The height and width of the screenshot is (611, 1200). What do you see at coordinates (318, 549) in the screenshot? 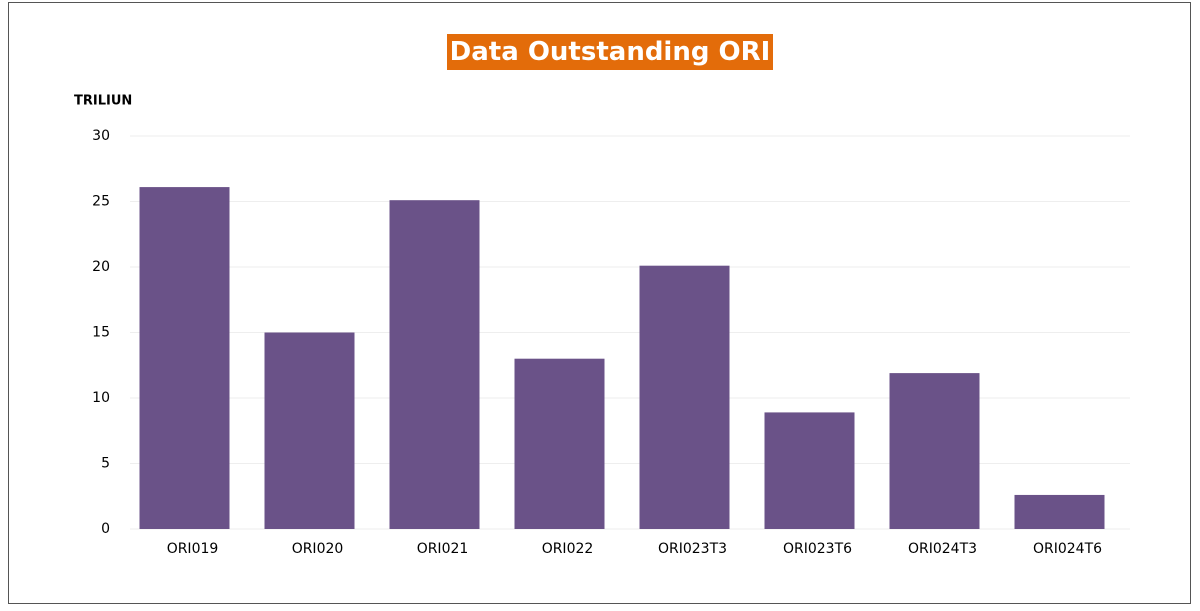
I see `x-tick-label: ORI020` at bounding box center [318, 549].